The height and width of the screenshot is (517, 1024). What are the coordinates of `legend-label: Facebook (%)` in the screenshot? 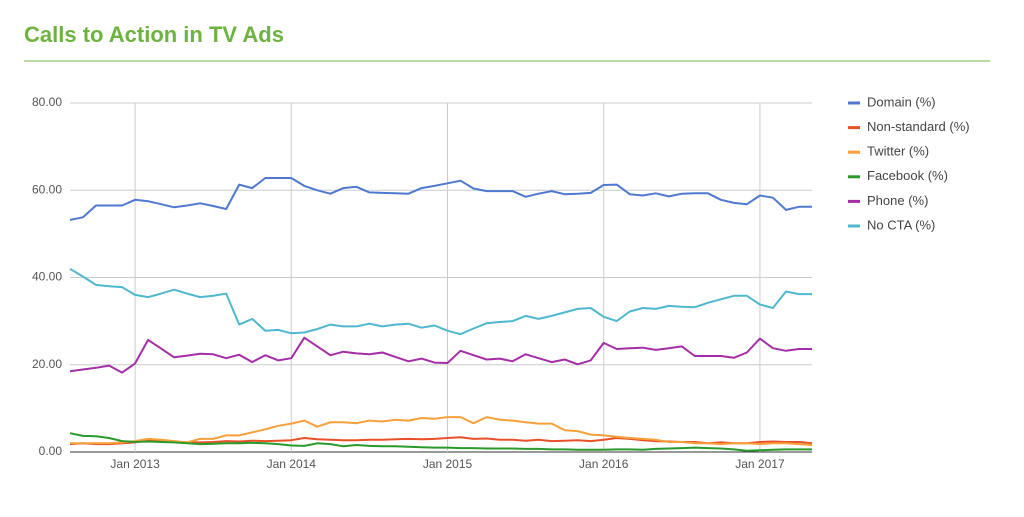 It's located at (907, 175).